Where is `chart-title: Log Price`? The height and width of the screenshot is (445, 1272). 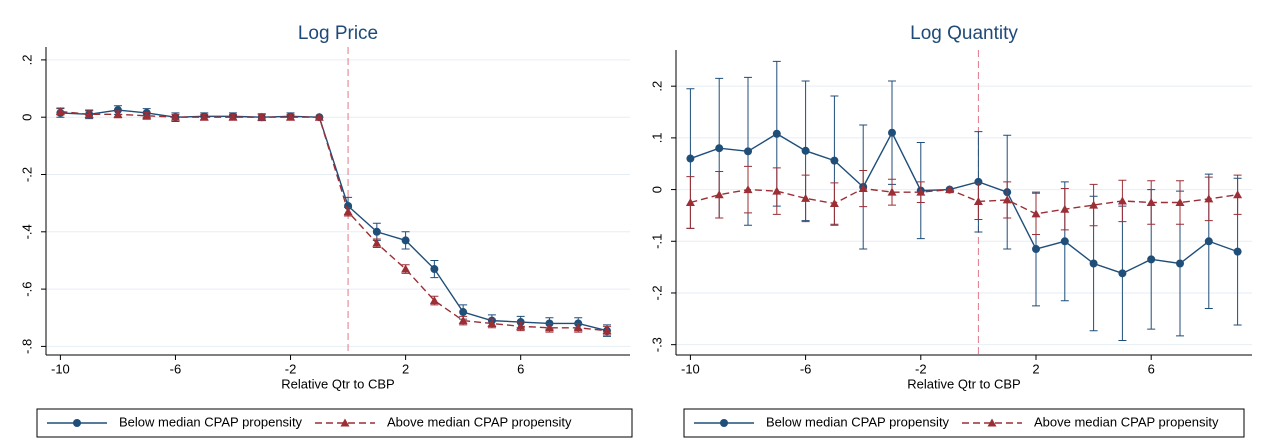 chart-title: Log Price is located at coordinates (338, 33).